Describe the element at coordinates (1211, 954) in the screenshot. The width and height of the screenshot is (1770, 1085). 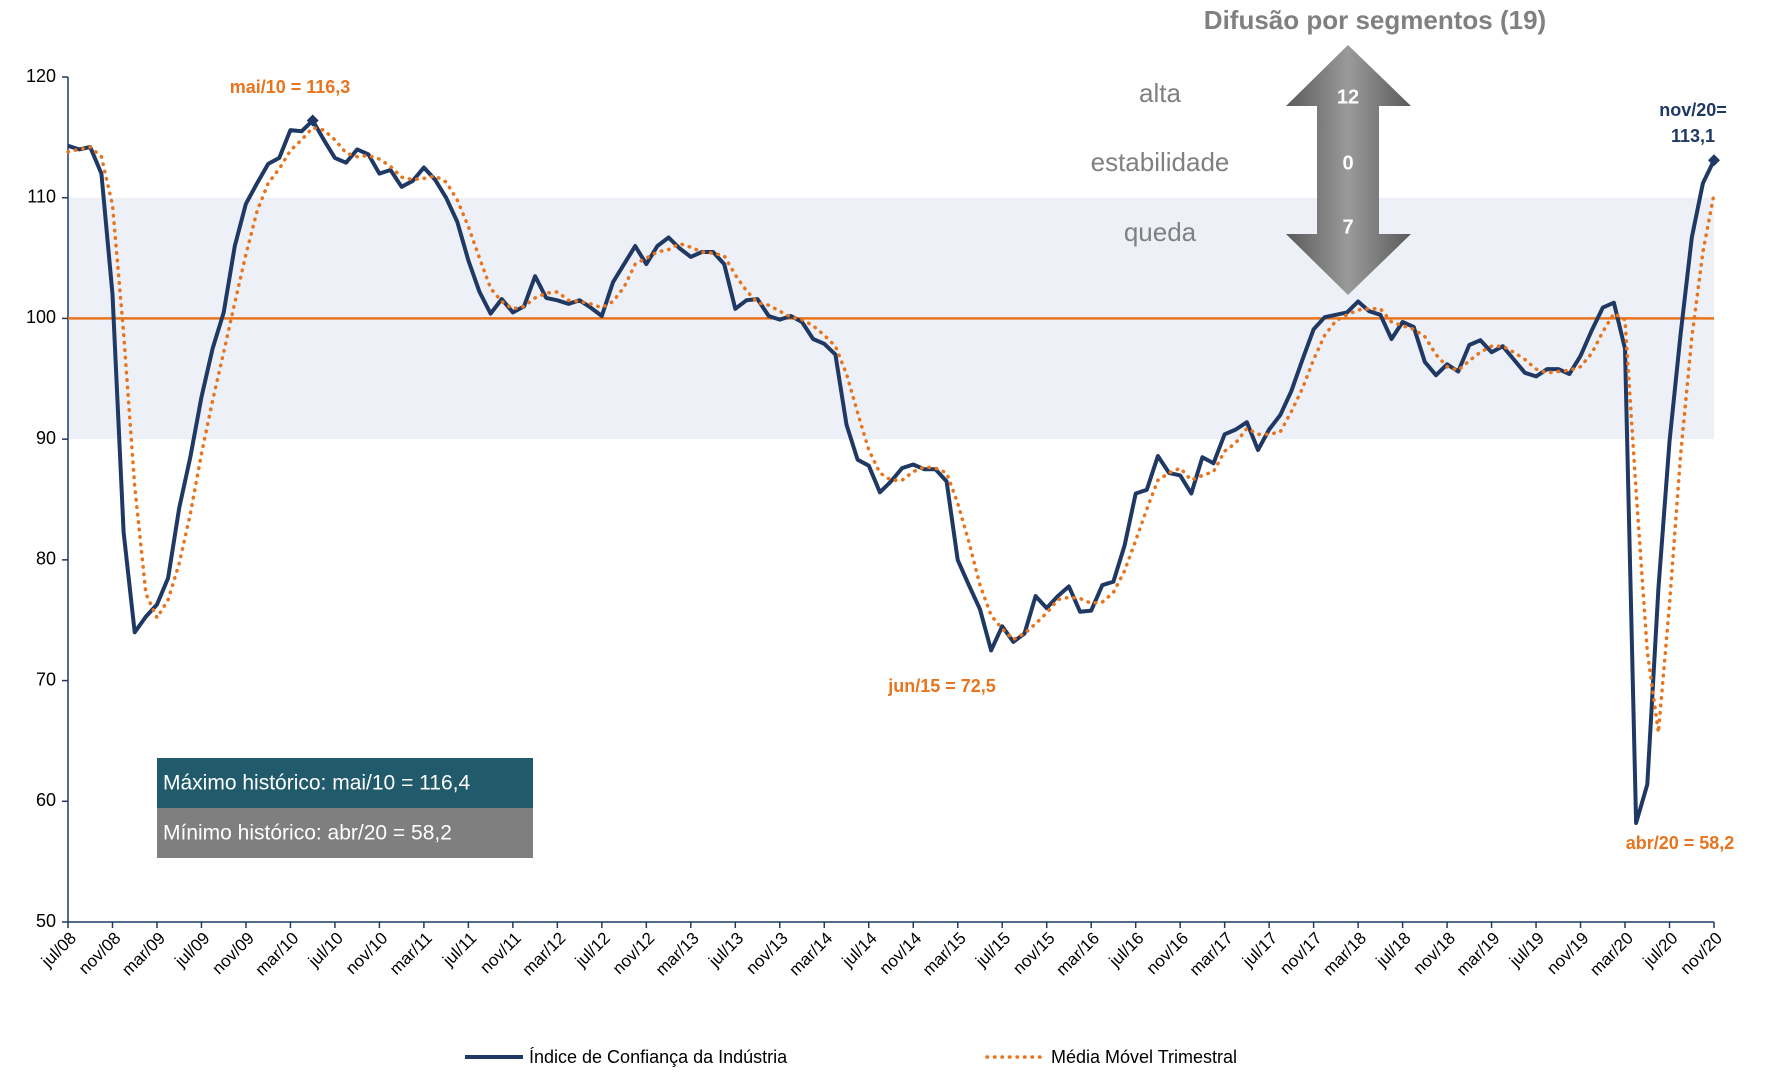
I see `x-tick-label: mar/17` at that location.